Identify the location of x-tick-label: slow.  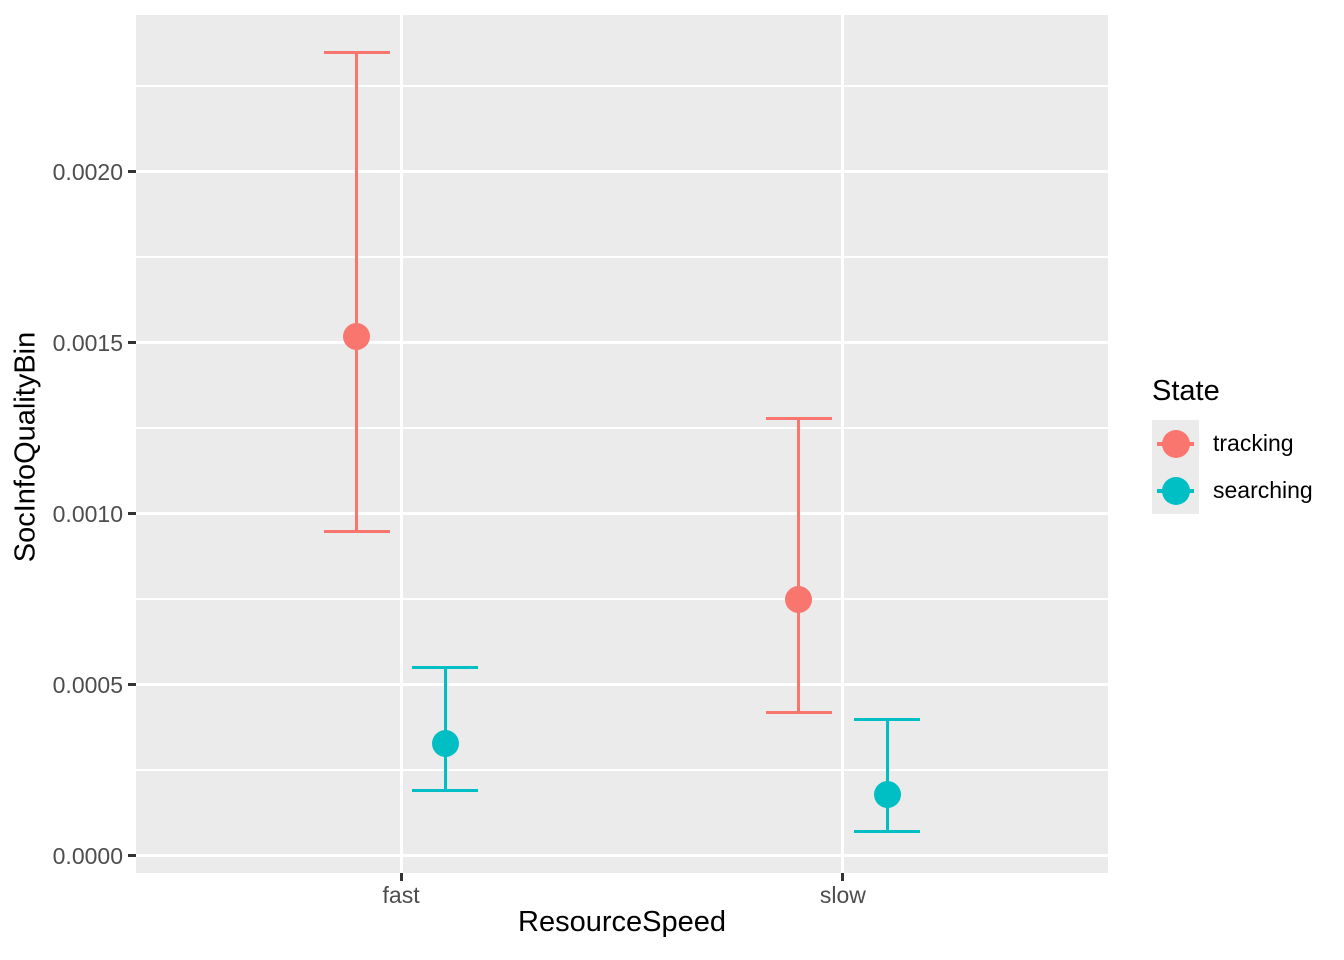
(842, 895).